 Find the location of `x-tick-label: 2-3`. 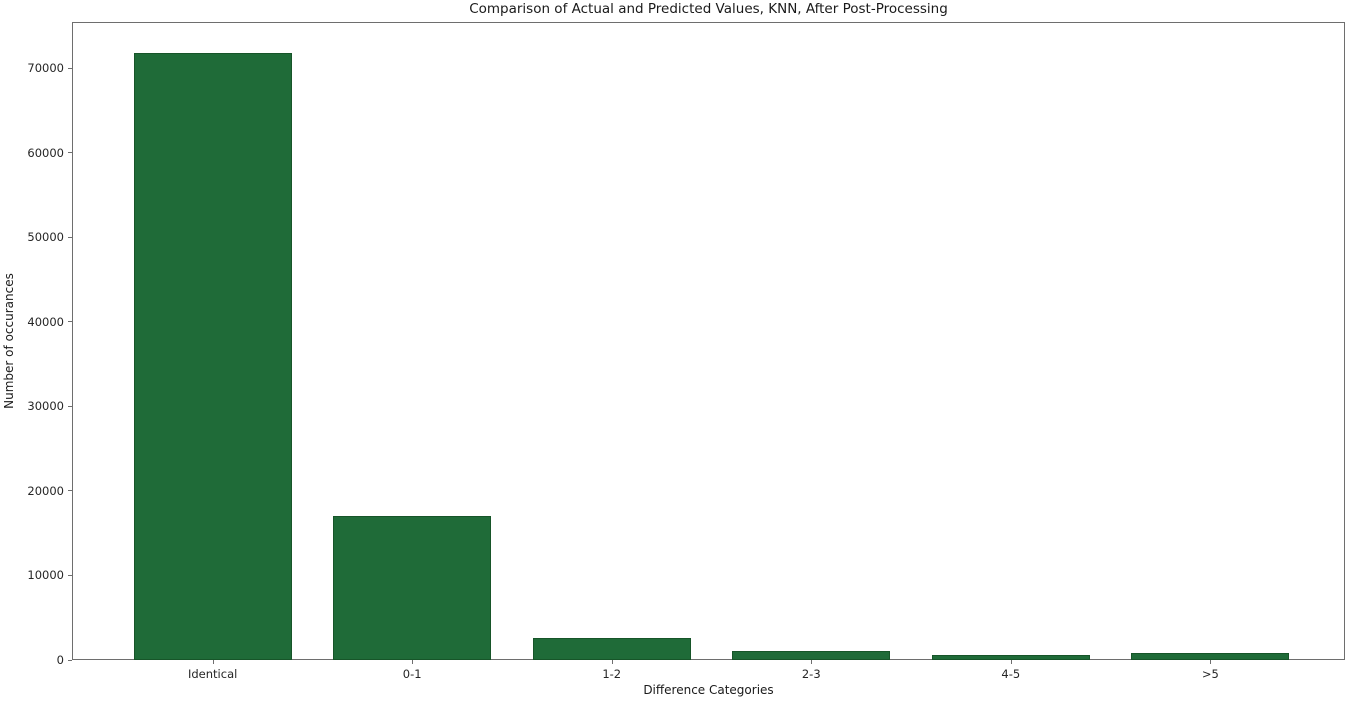

x-tick-label: 2-3 is located at coordinates (811, 674).